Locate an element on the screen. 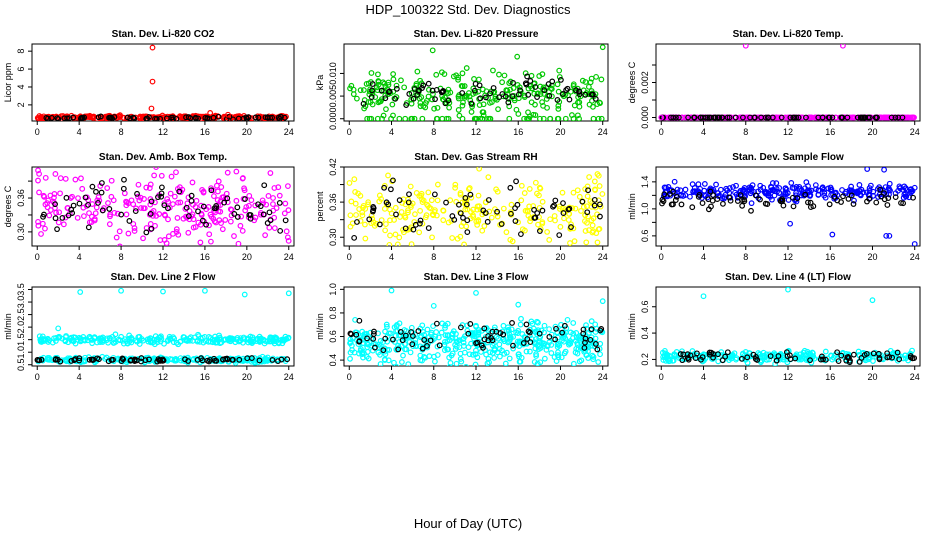 This screenshot has width=936, height=540. x-tick-label: 12 is located at coordinates (476, 257).